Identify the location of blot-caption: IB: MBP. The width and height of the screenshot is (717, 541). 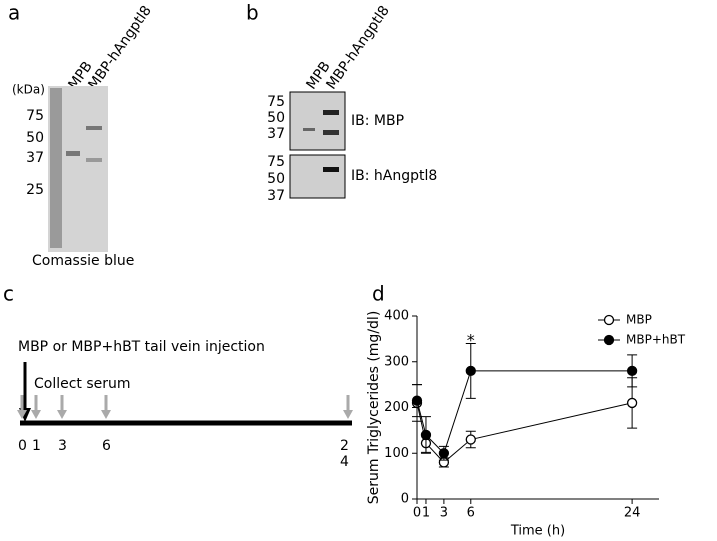
(377, 121).